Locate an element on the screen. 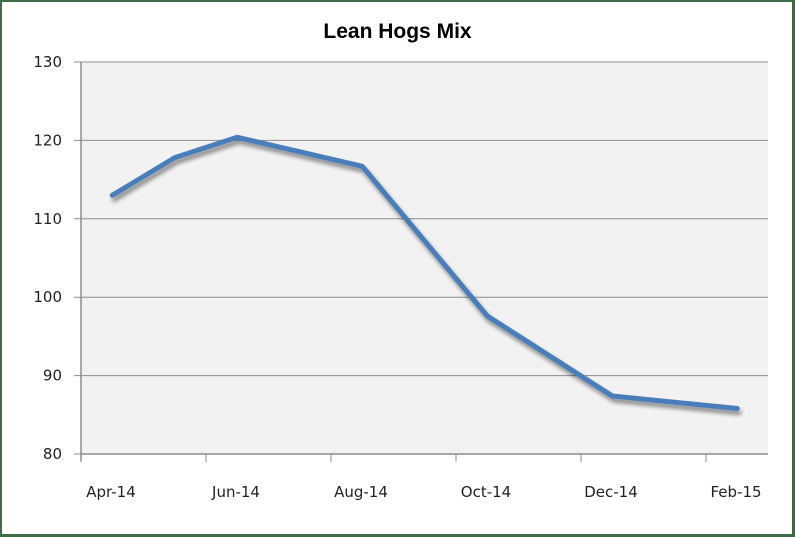 The width and height of the screenshot is (795, 537). y-tick-label: 100 is located at coordinates (47, 297).